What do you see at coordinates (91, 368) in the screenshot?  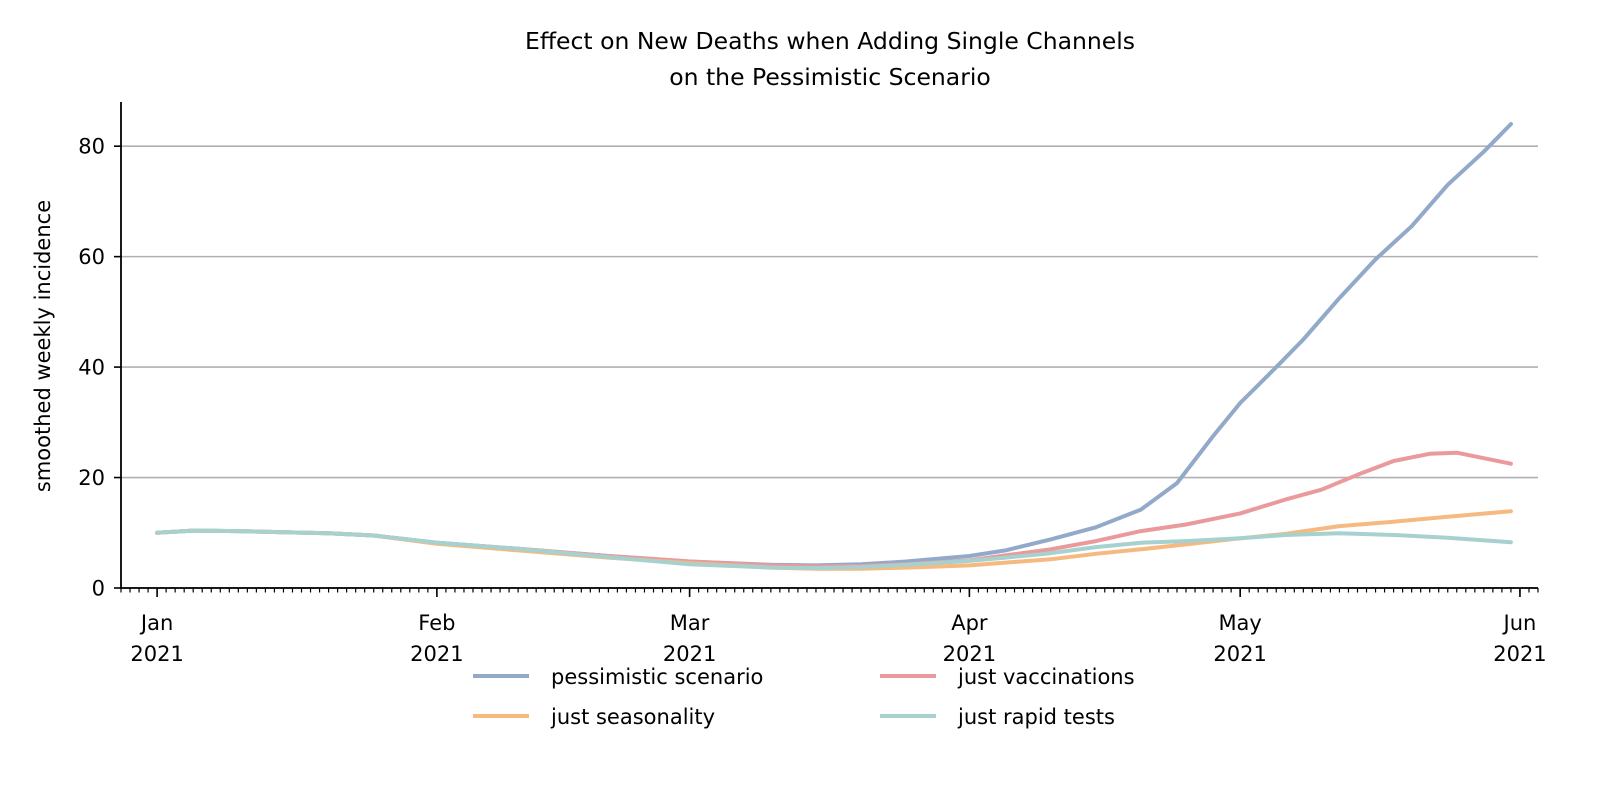 I see `y-tick-label: 40` at bounding box center [91, 368].